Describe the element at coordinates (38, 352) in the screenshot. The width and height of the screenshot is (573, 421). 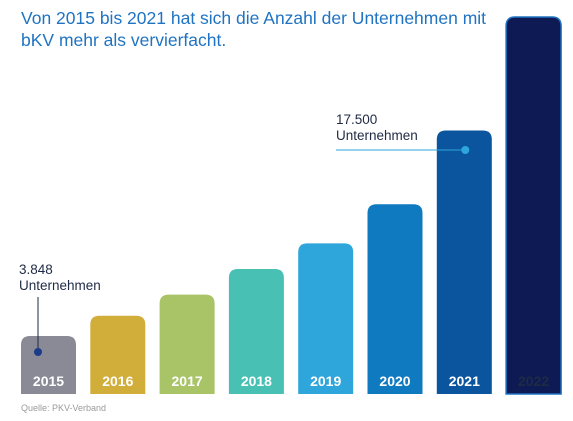
I see `annotation-2015-marker` at that location.